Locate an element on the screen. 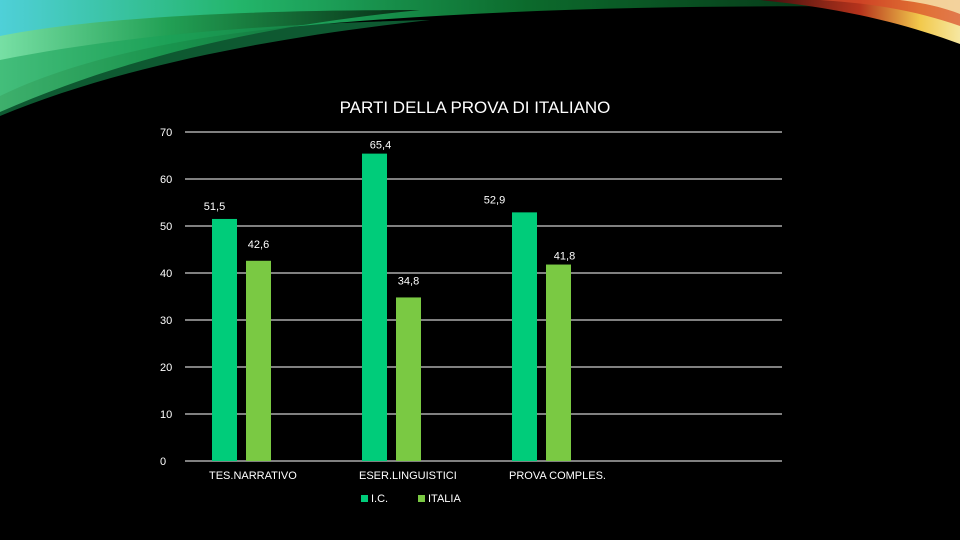  legend-swatch-italia is located at coordinates (421, 498).